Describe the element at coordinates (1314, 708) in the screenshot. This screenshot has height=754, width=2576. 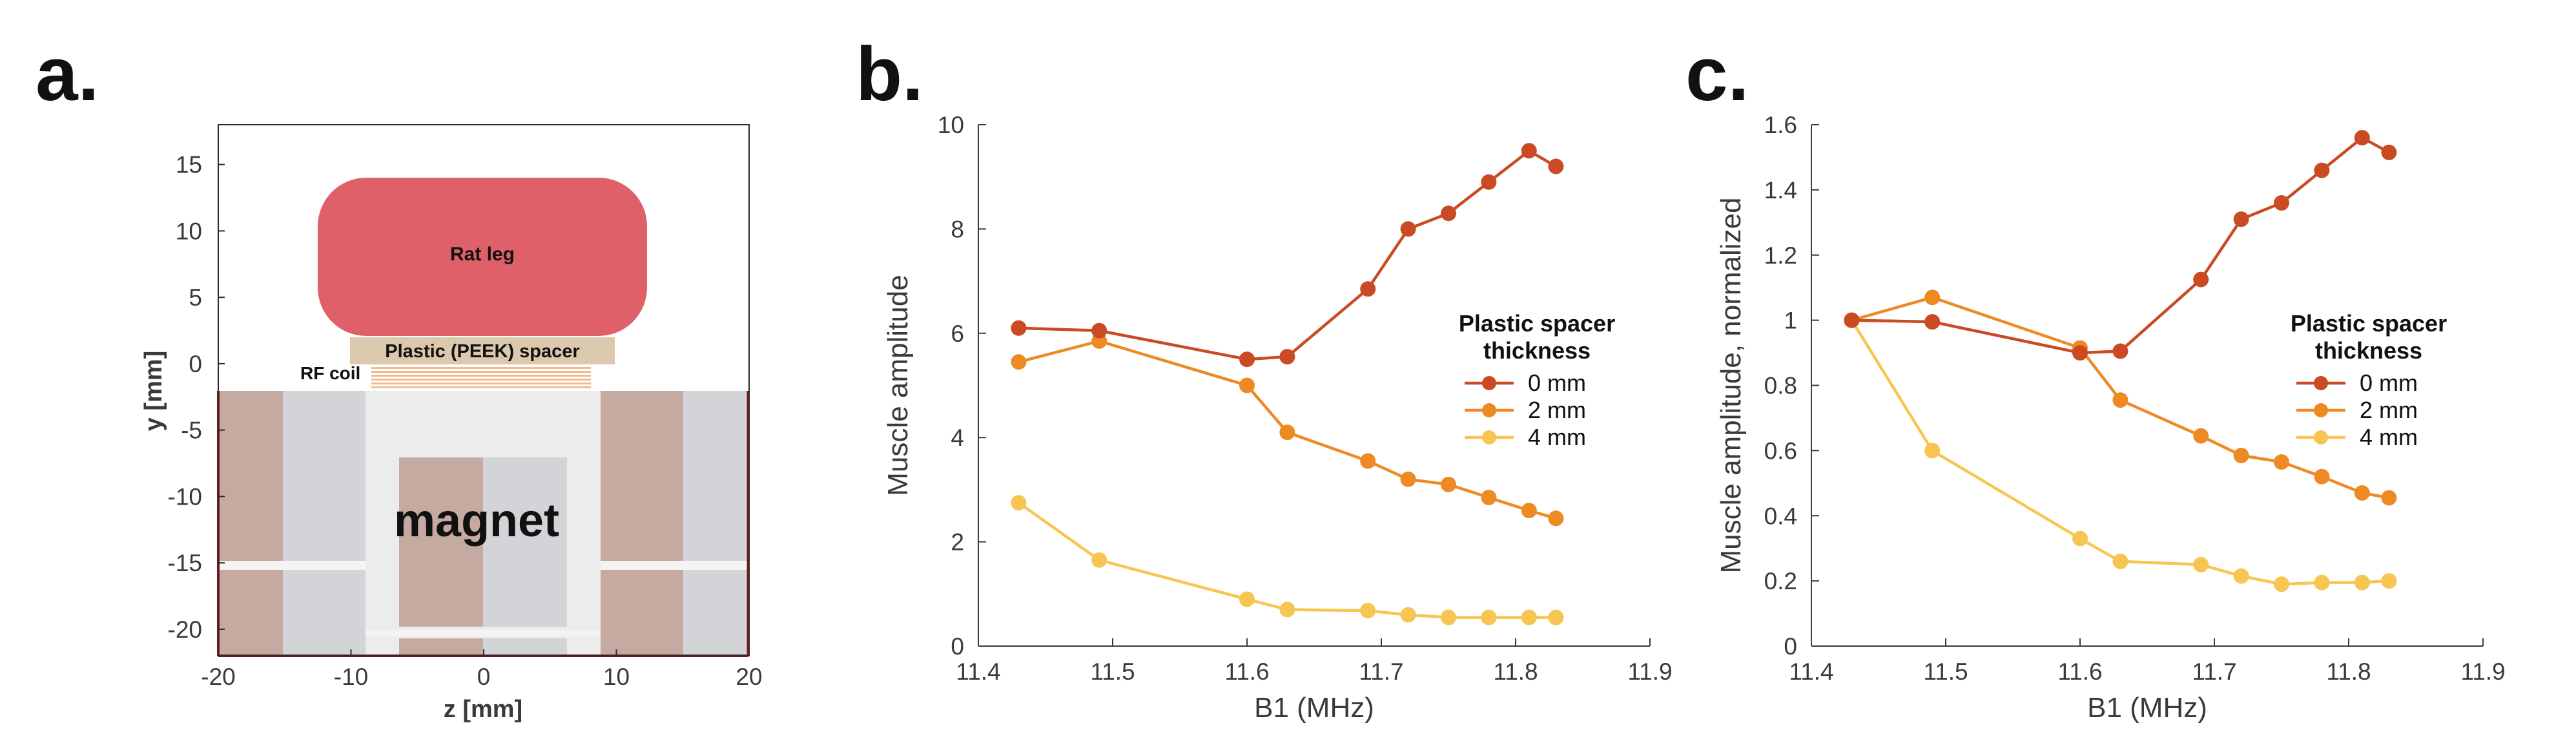
I see `chart-b-x-label: B1 (MHz)` at that location.